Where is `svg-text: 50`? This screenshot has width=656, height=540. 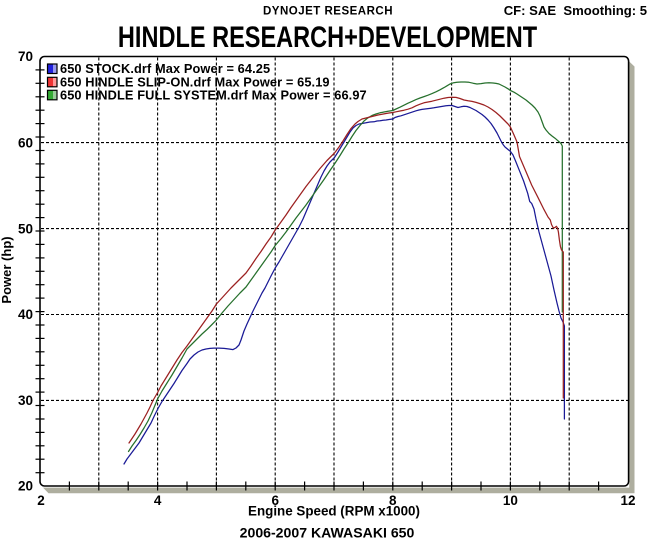
svg-text: 50 is located at coordinates (25, 228).